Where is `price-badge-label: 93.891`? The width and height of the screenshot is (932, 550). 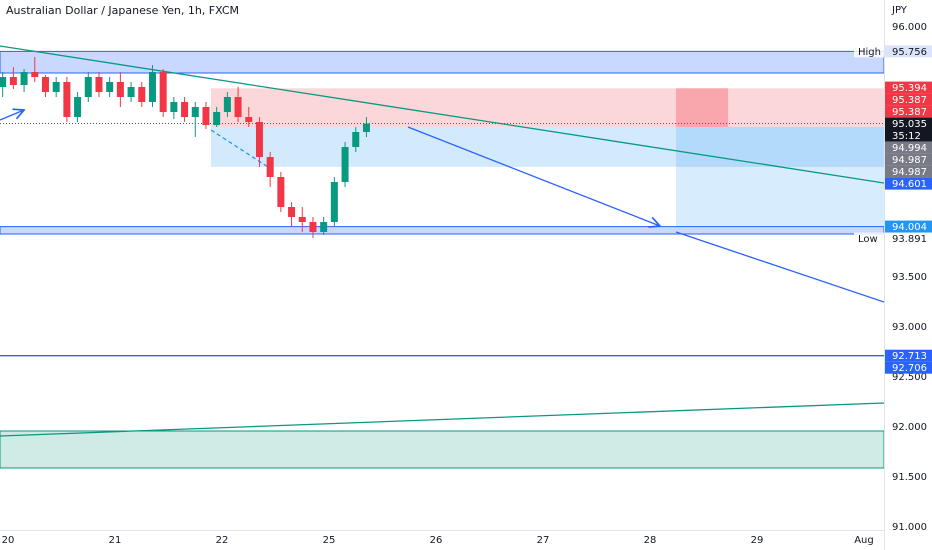 price-badge-label: 93.891 is located at coordinates (909, 239).